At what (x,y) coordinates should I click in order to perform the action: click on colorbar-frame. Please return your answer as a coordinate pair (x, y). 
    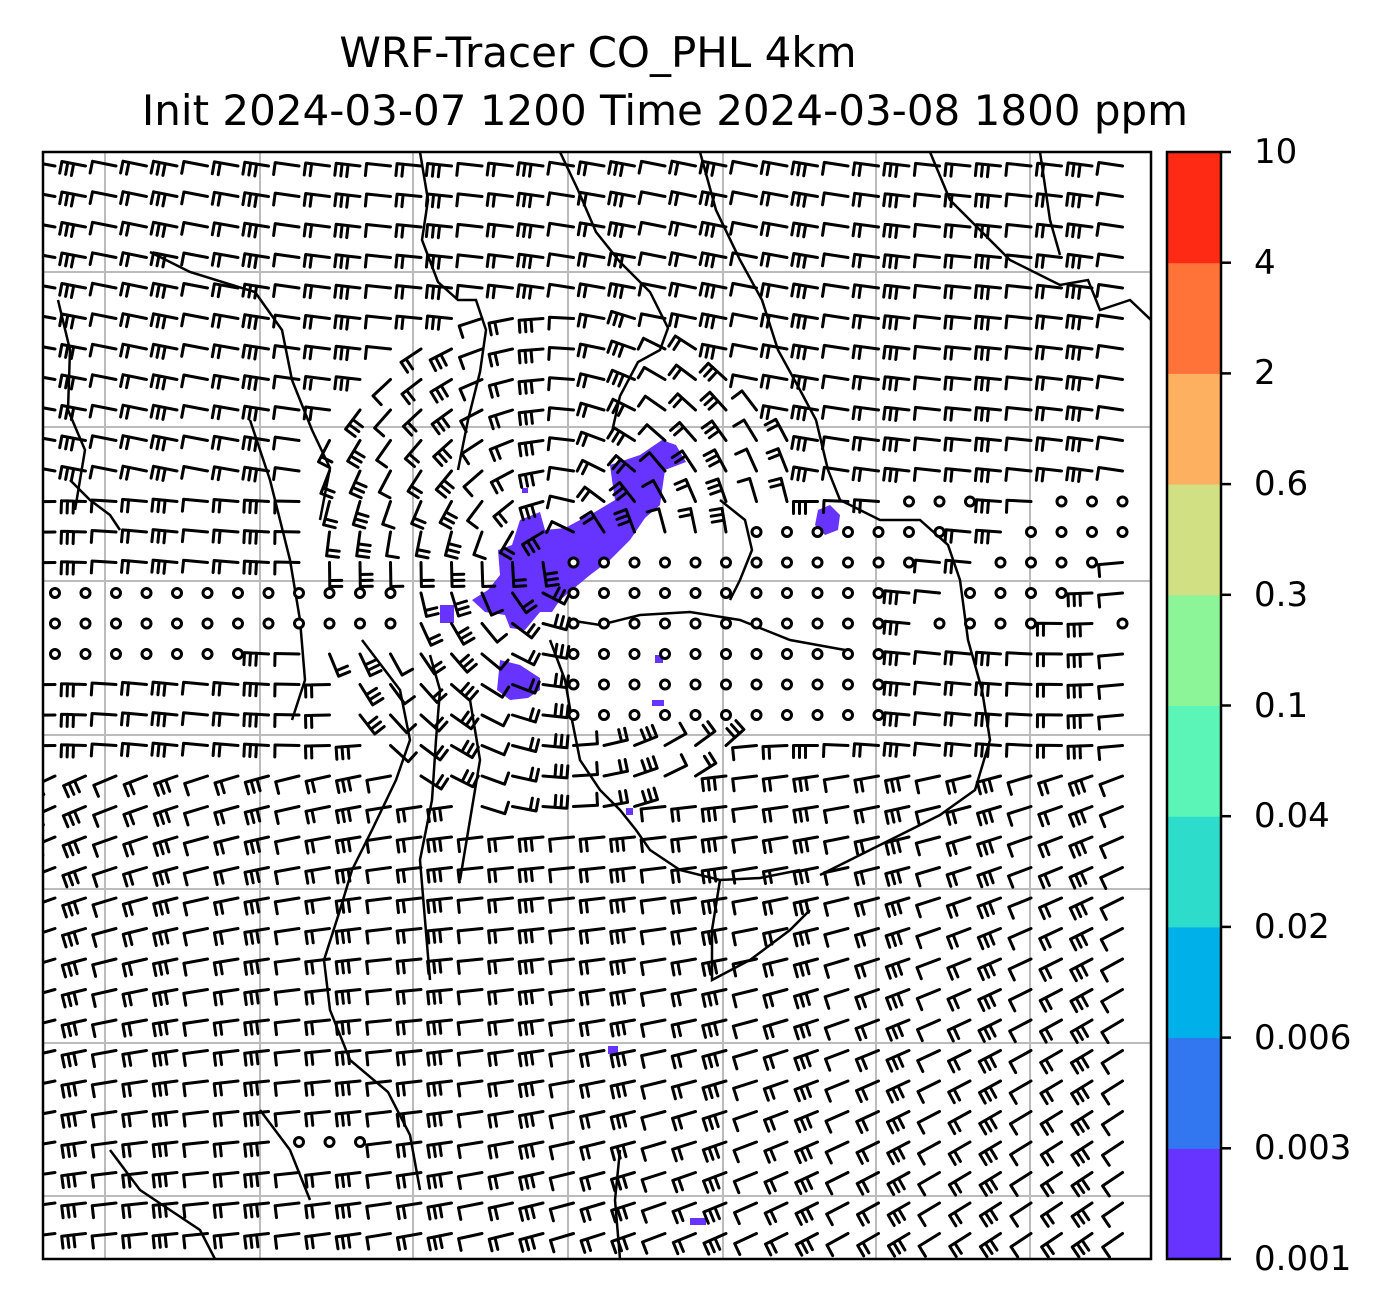
    Looking at the image, I should click on (1194, 705).